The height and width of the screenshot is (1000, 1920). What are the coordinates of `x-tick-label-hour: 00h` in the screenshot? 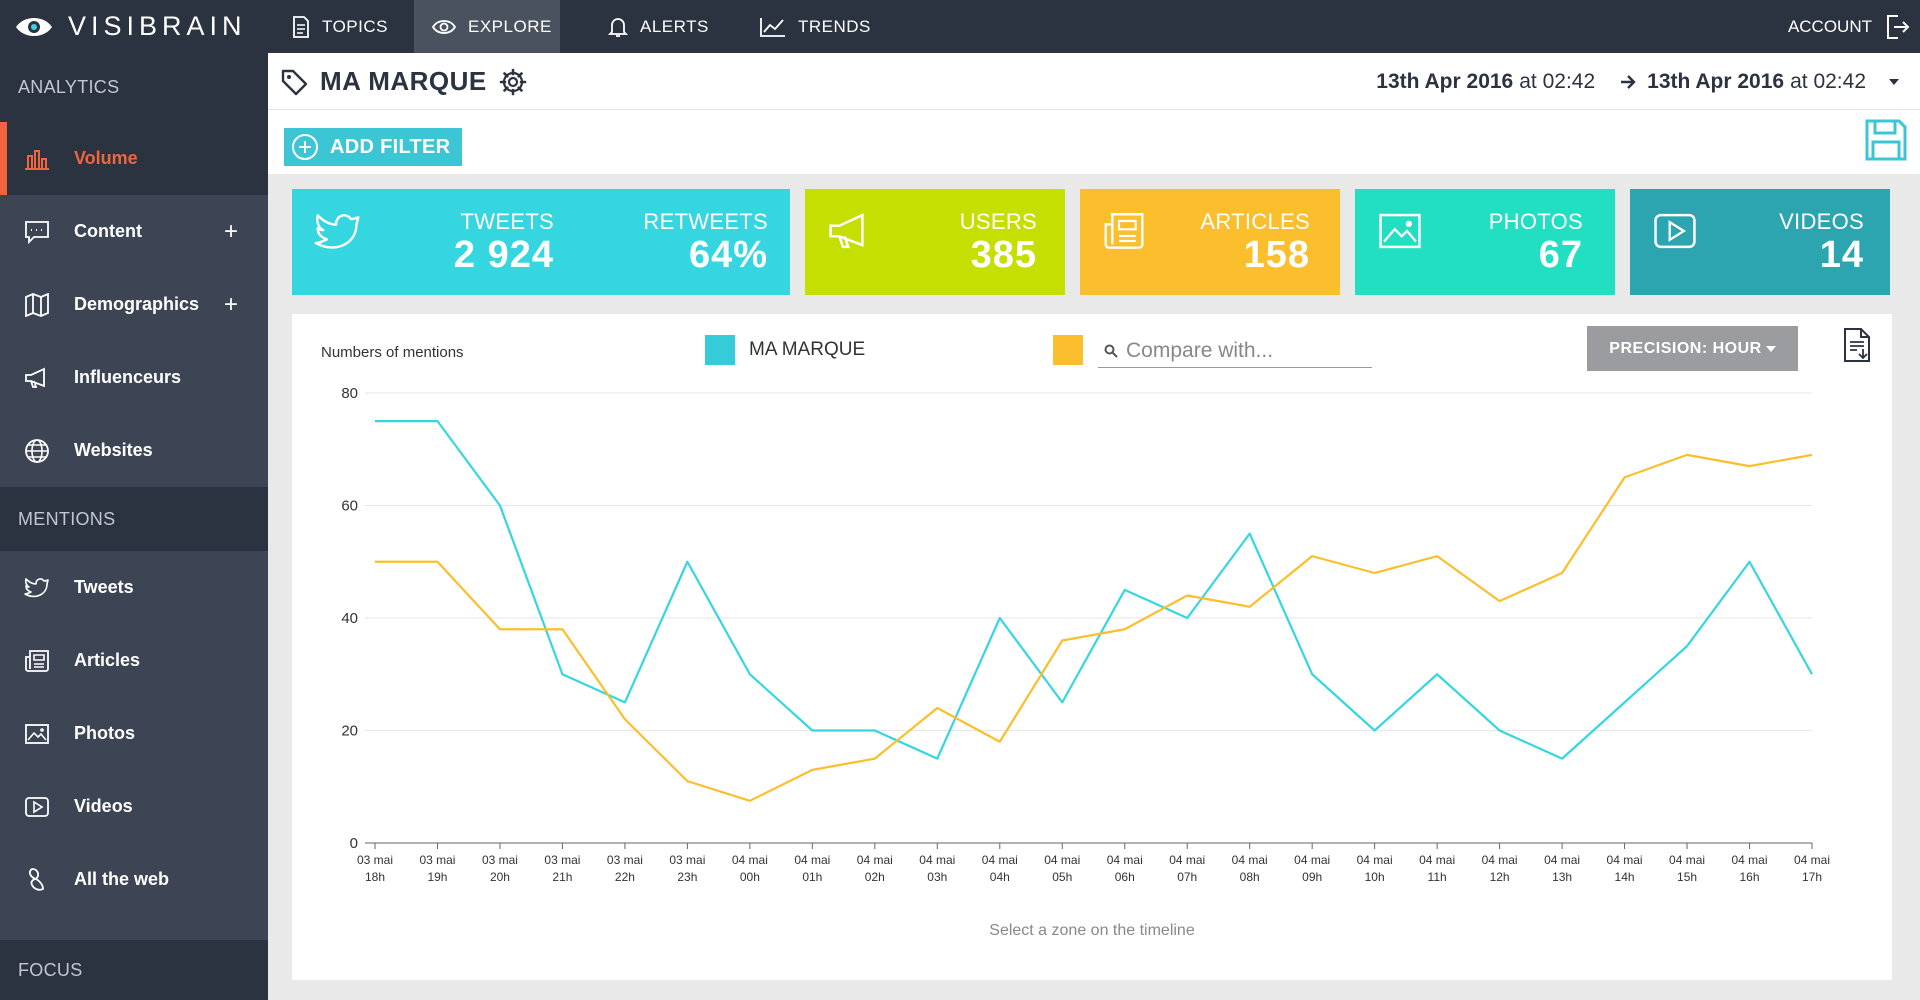 It's located at (750, 877).